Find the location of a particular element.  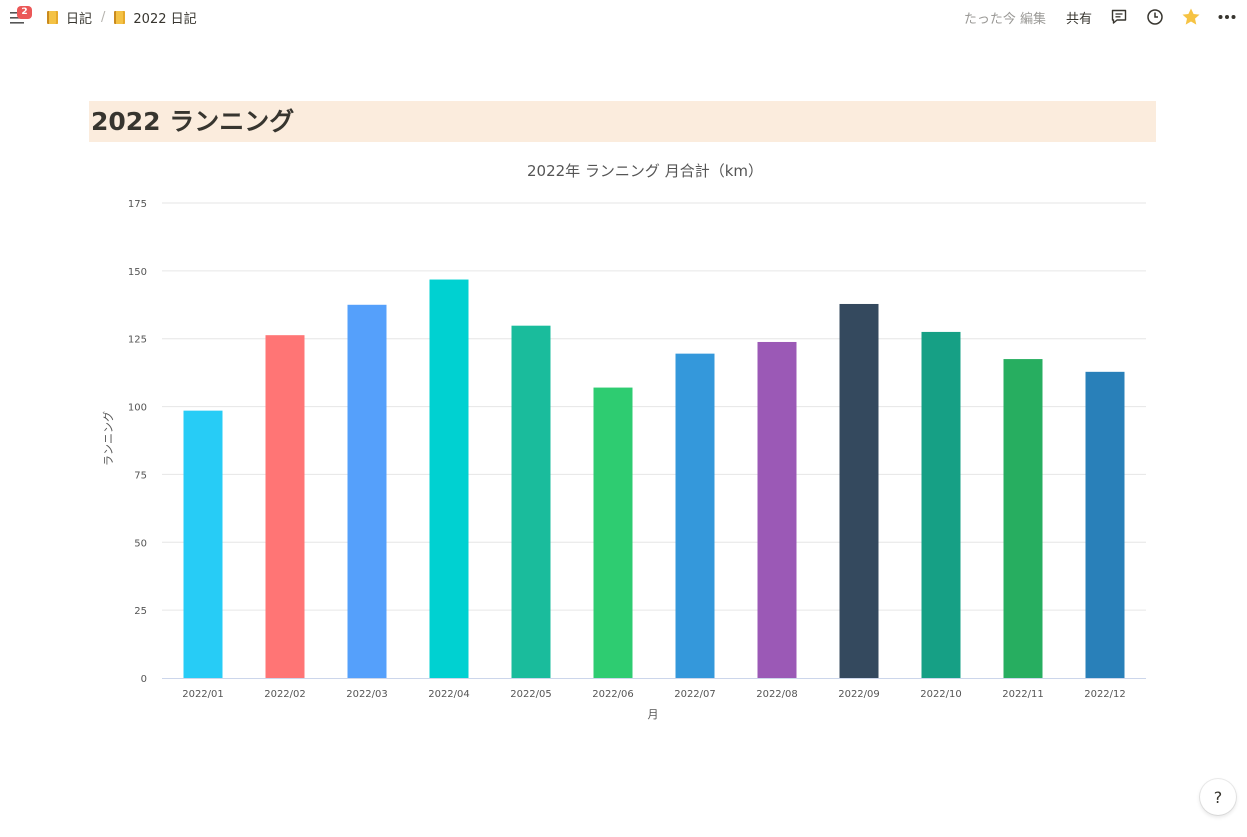

x-tick-label: 2022/08 is located at coordinates (777, 694).